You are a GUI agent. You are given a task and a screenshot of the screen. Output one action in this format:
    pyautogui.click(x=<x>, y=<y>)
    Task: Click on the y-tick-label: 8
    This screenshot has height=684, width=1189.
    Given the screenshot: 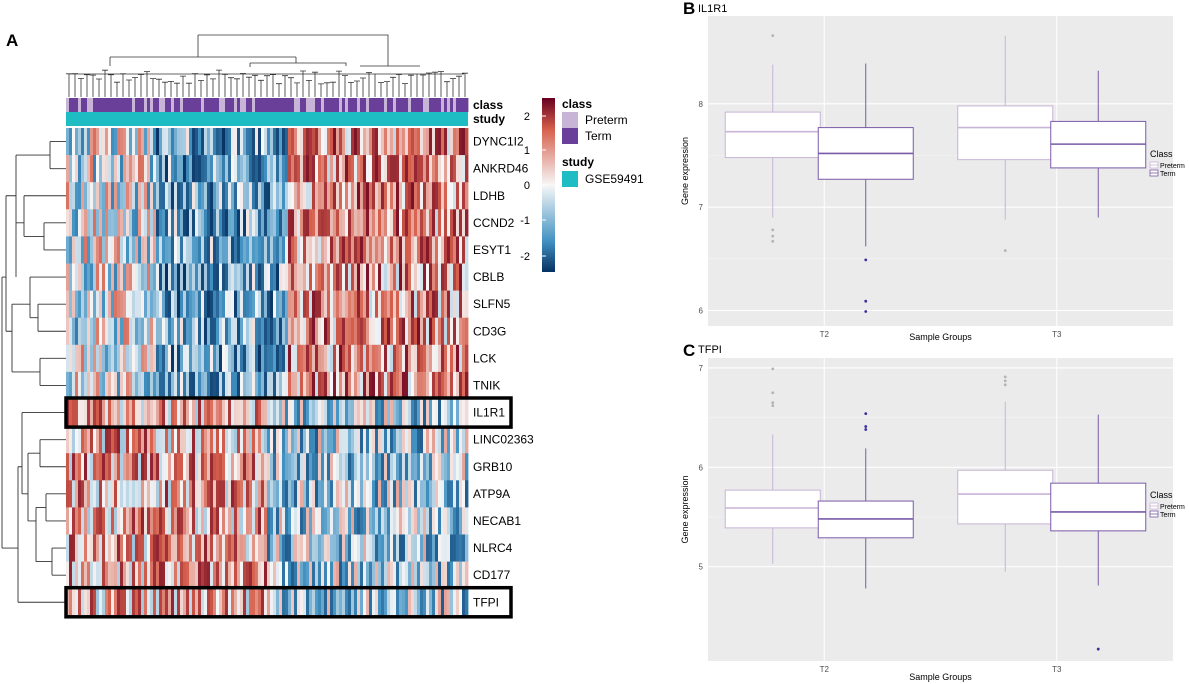 What is the action you would take?
    pyautogui.click(x=701, y=104)
    